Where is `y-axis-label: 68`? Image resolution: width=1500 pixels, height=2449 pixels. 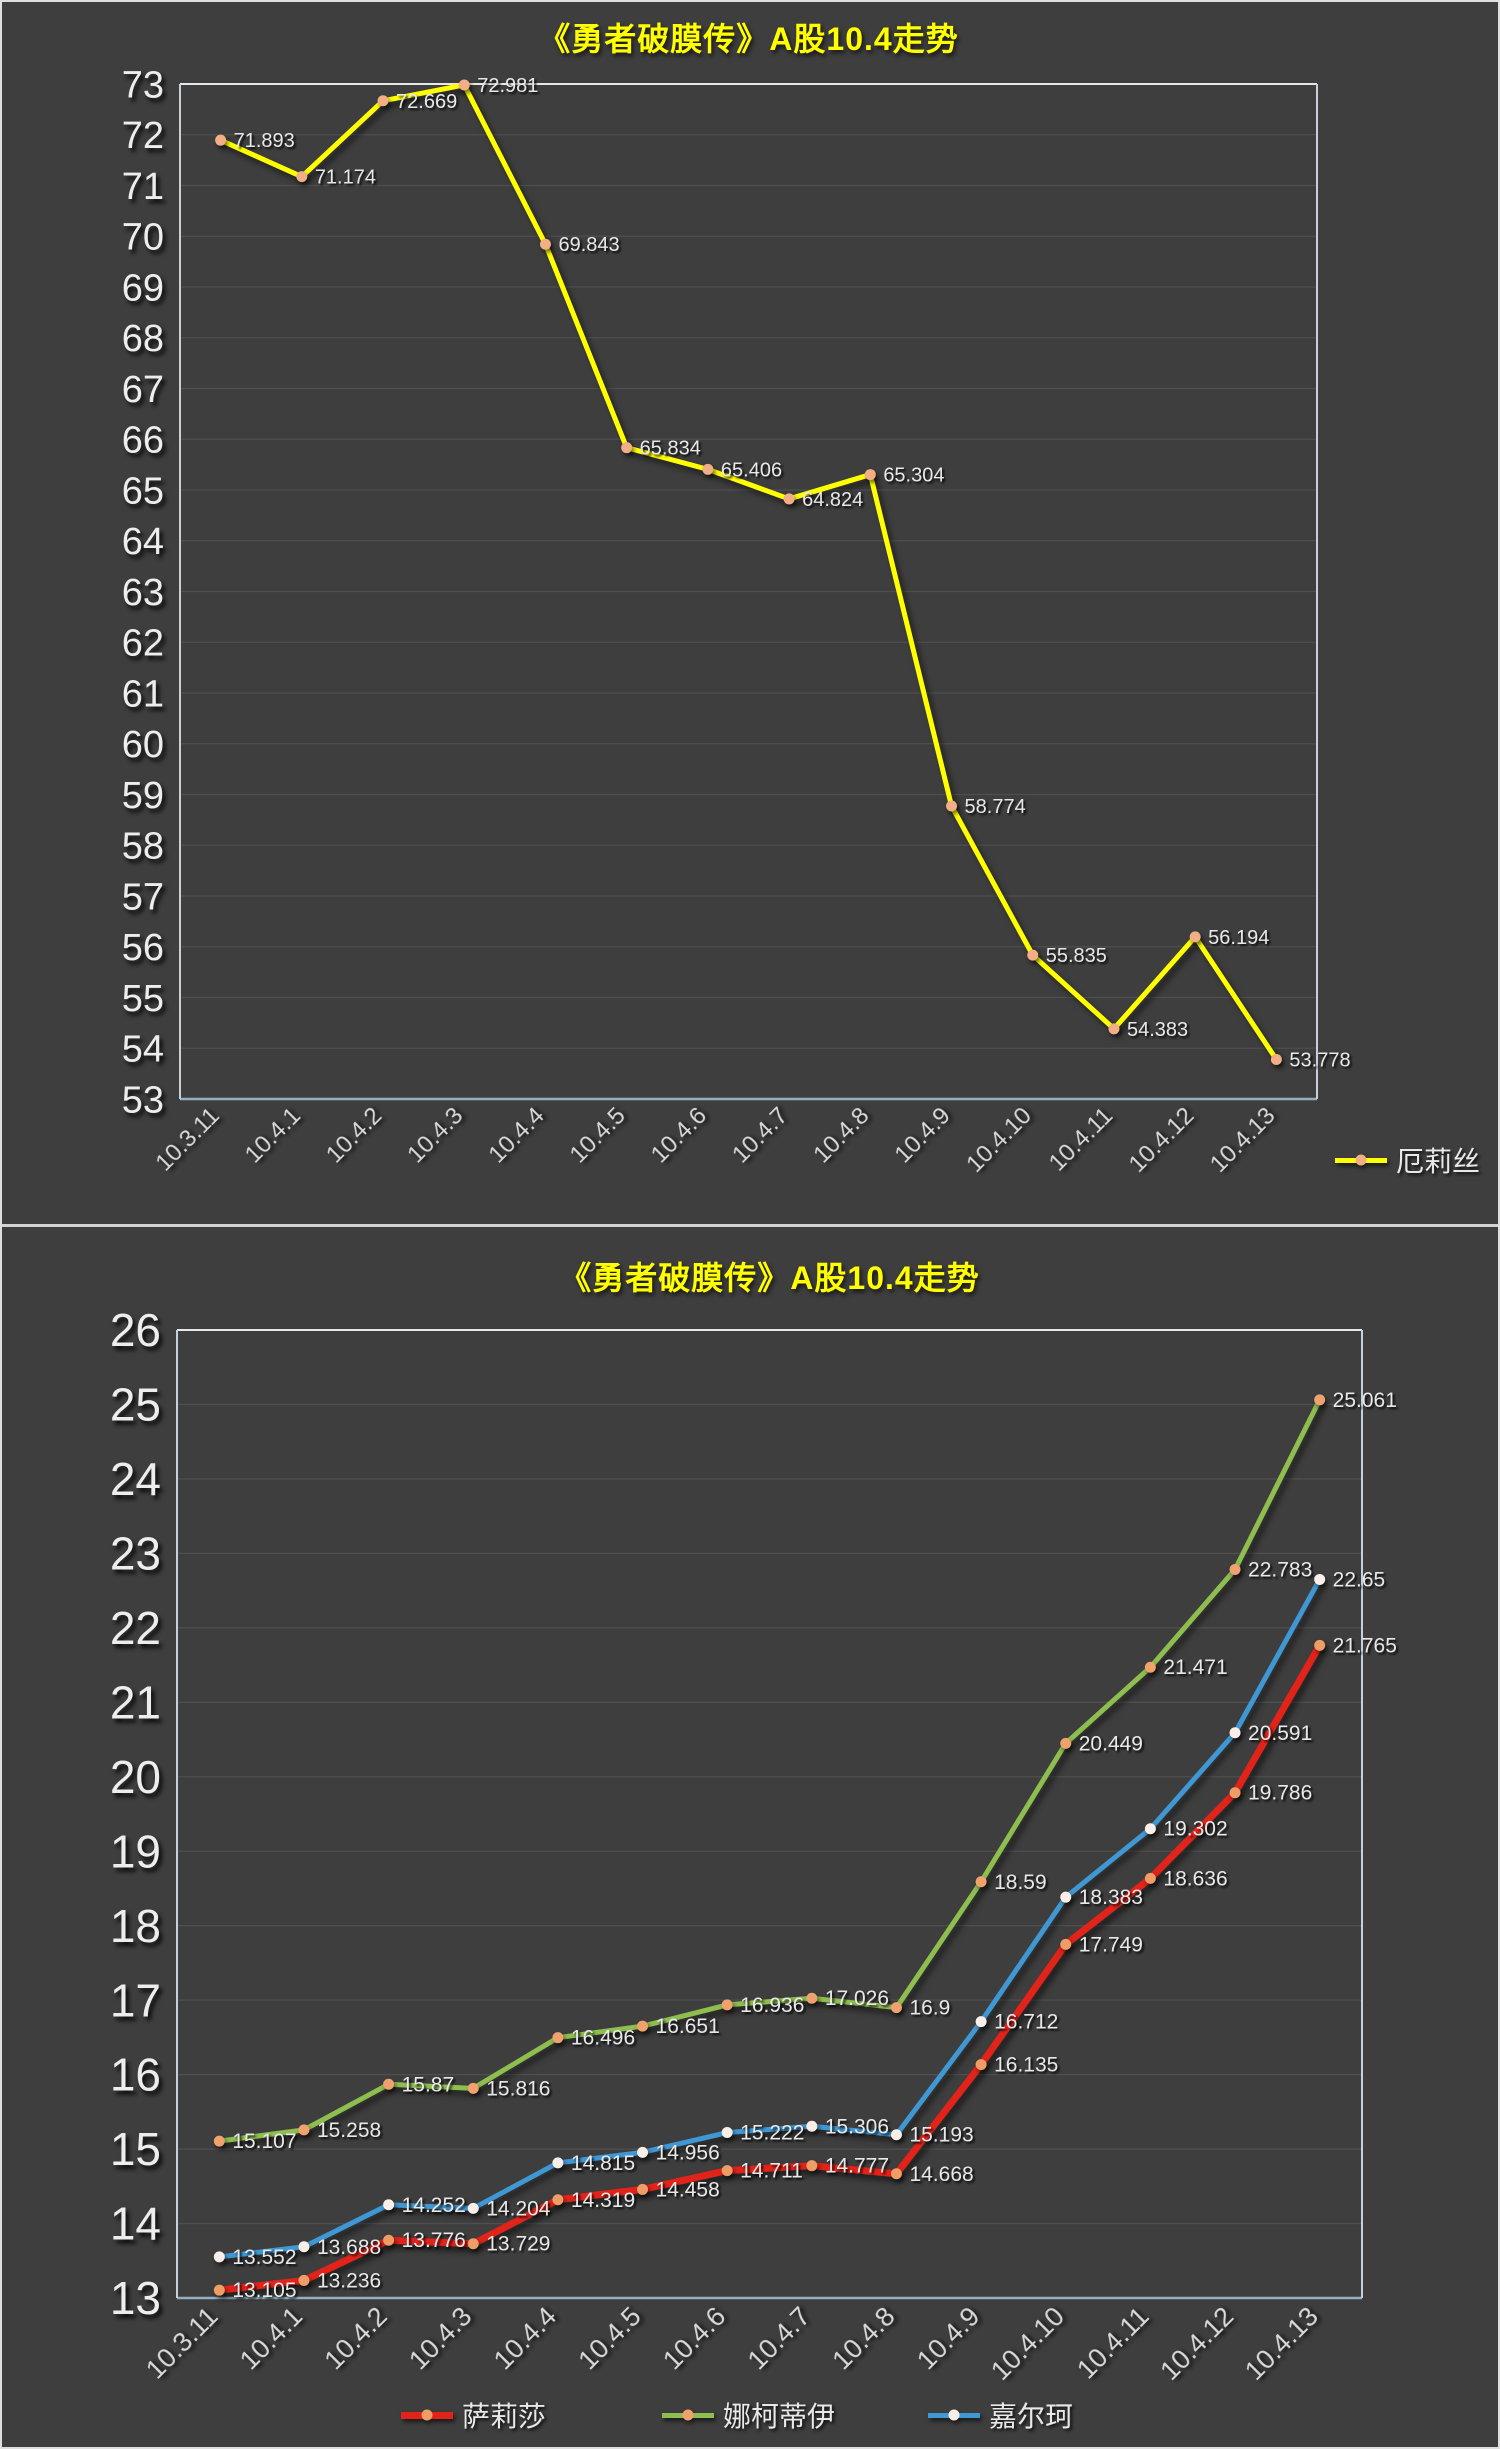
y-axis-label: 68 is located at coordinates (143, 339).